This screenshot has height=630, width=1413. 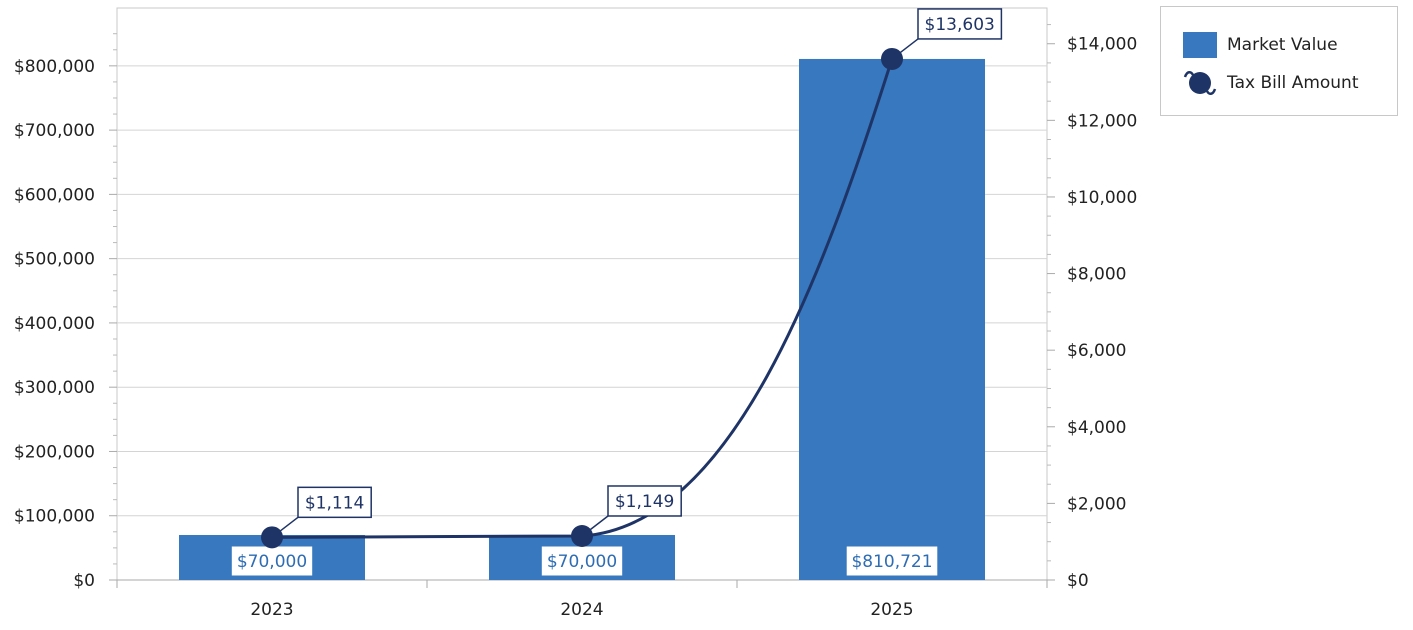 I want to click on line-data-label: $13,603, so click(x=960, y=25).